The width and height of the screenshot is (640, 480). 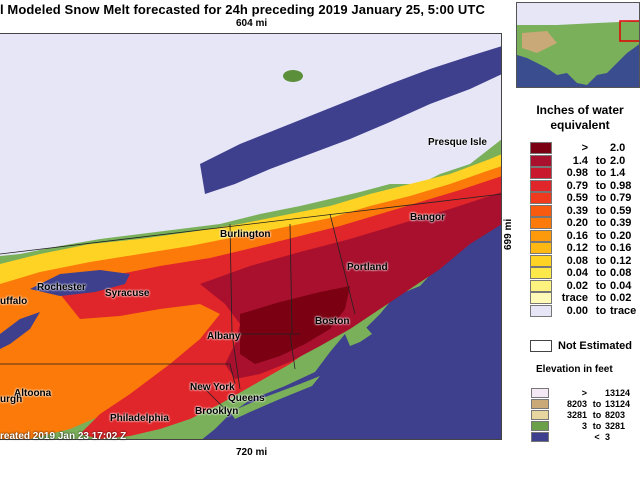 I want to click on not-estimated-swatch, so click(x=541, y=346).